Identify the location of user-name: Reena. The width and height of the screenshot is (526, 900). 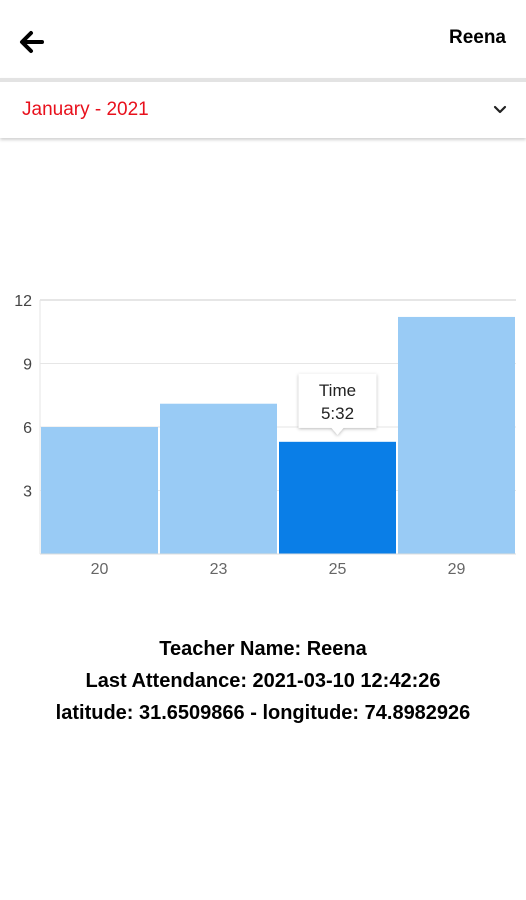
(477, 37).